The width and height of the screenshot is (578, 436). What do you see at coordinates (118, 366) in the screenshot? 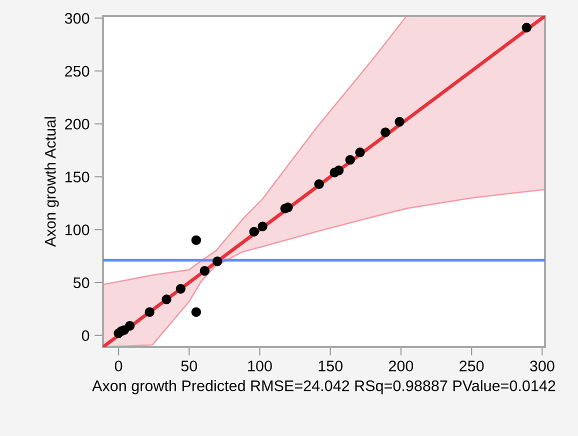
I see `x-tick-label: 0` at bounding box center [118, 366].